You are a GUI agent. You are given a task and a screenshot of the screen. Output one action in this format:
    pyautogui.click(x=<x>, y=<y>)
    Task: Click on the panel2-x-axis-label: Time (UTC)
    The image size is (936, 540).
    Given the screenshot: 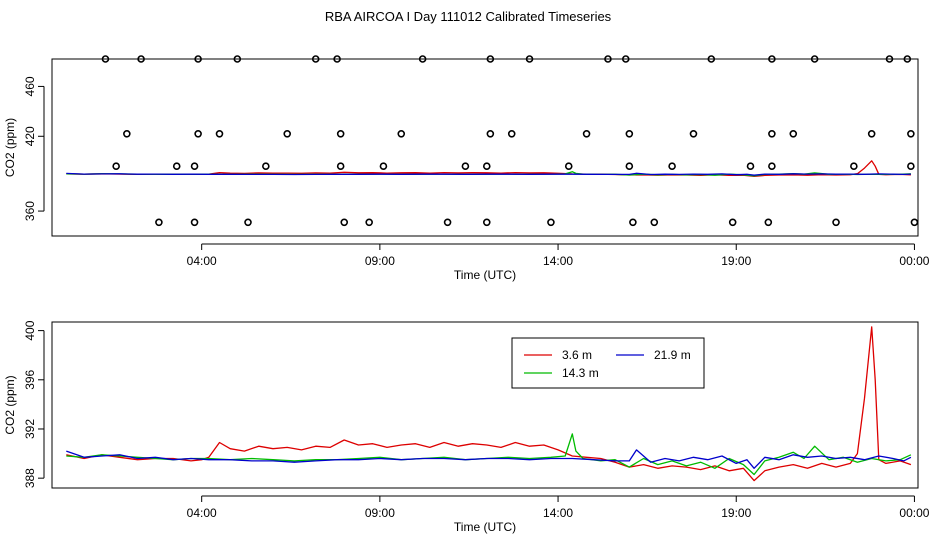 What is the action you would take?
    pyautogui.click(x=485, y=527)
    